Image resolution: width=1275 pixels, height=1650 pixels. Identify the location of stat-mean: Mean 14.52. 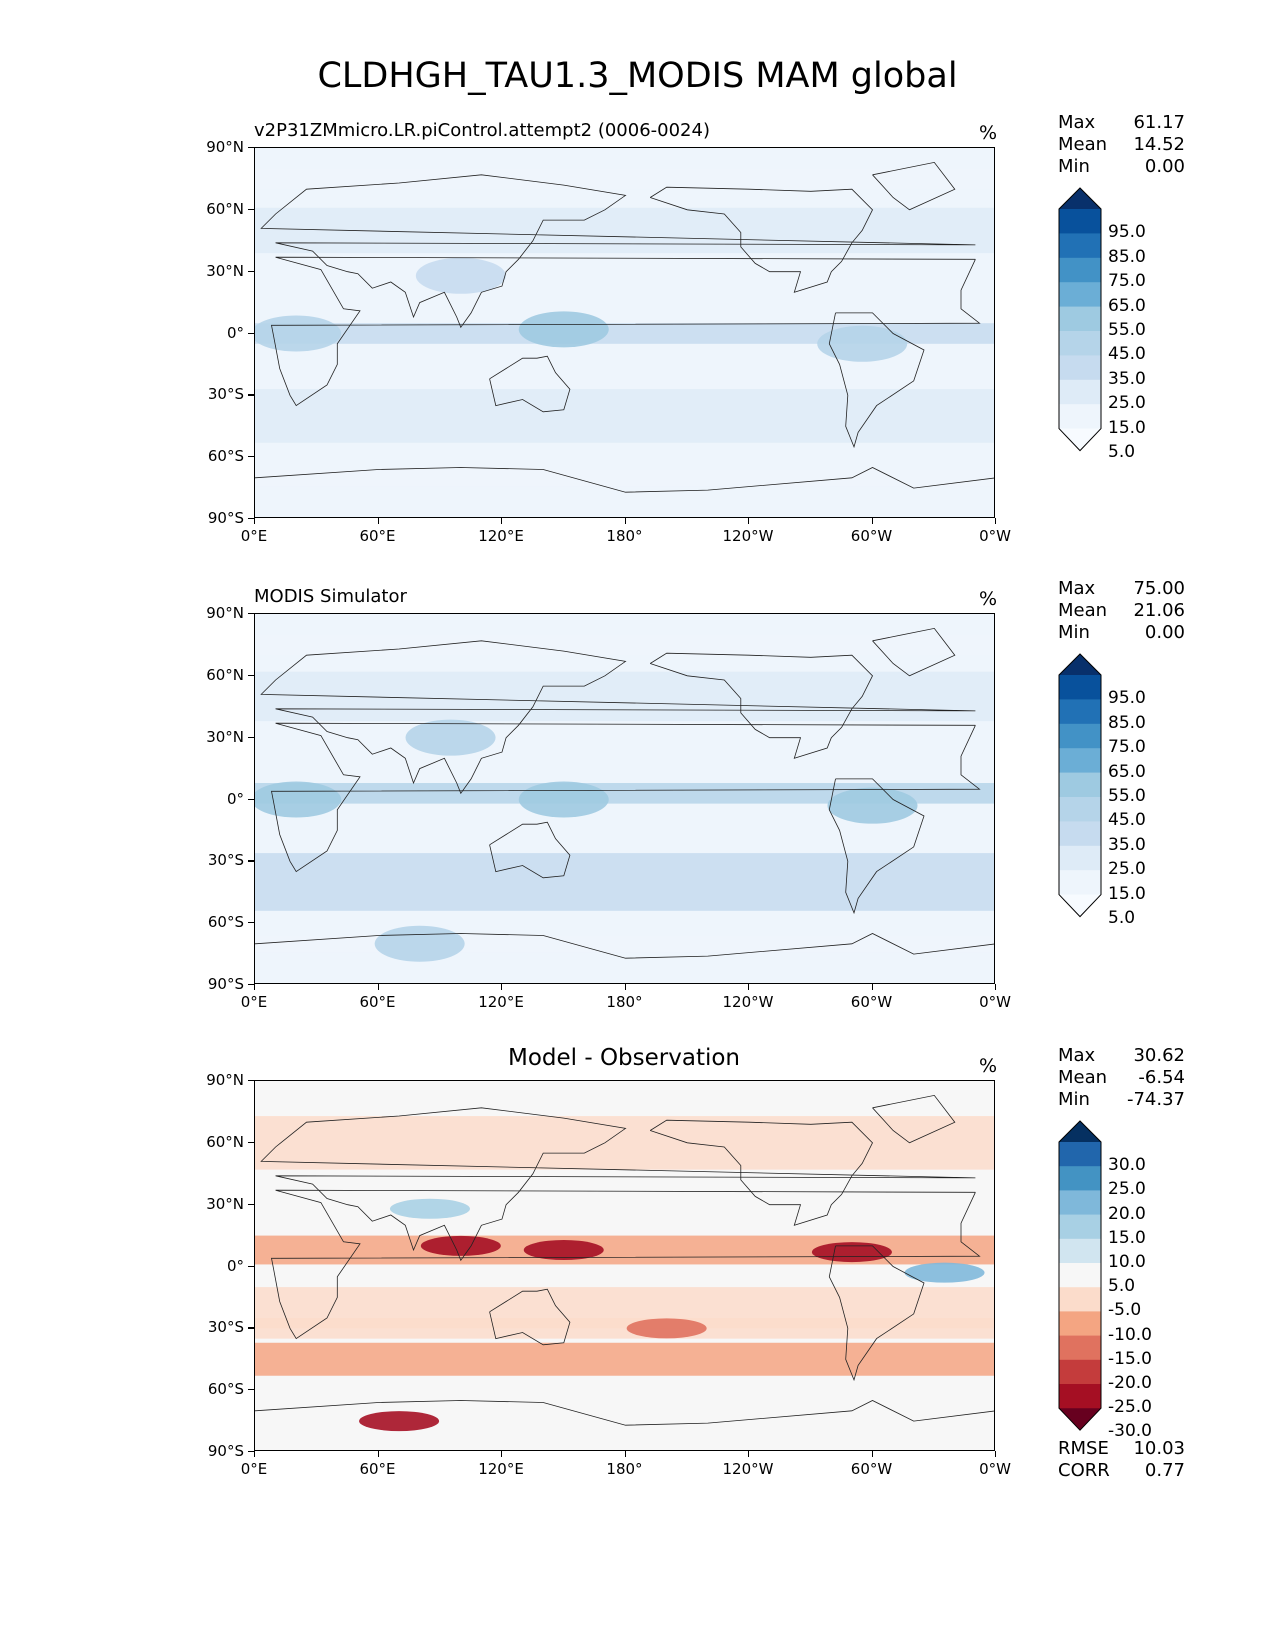
(1121, 144).